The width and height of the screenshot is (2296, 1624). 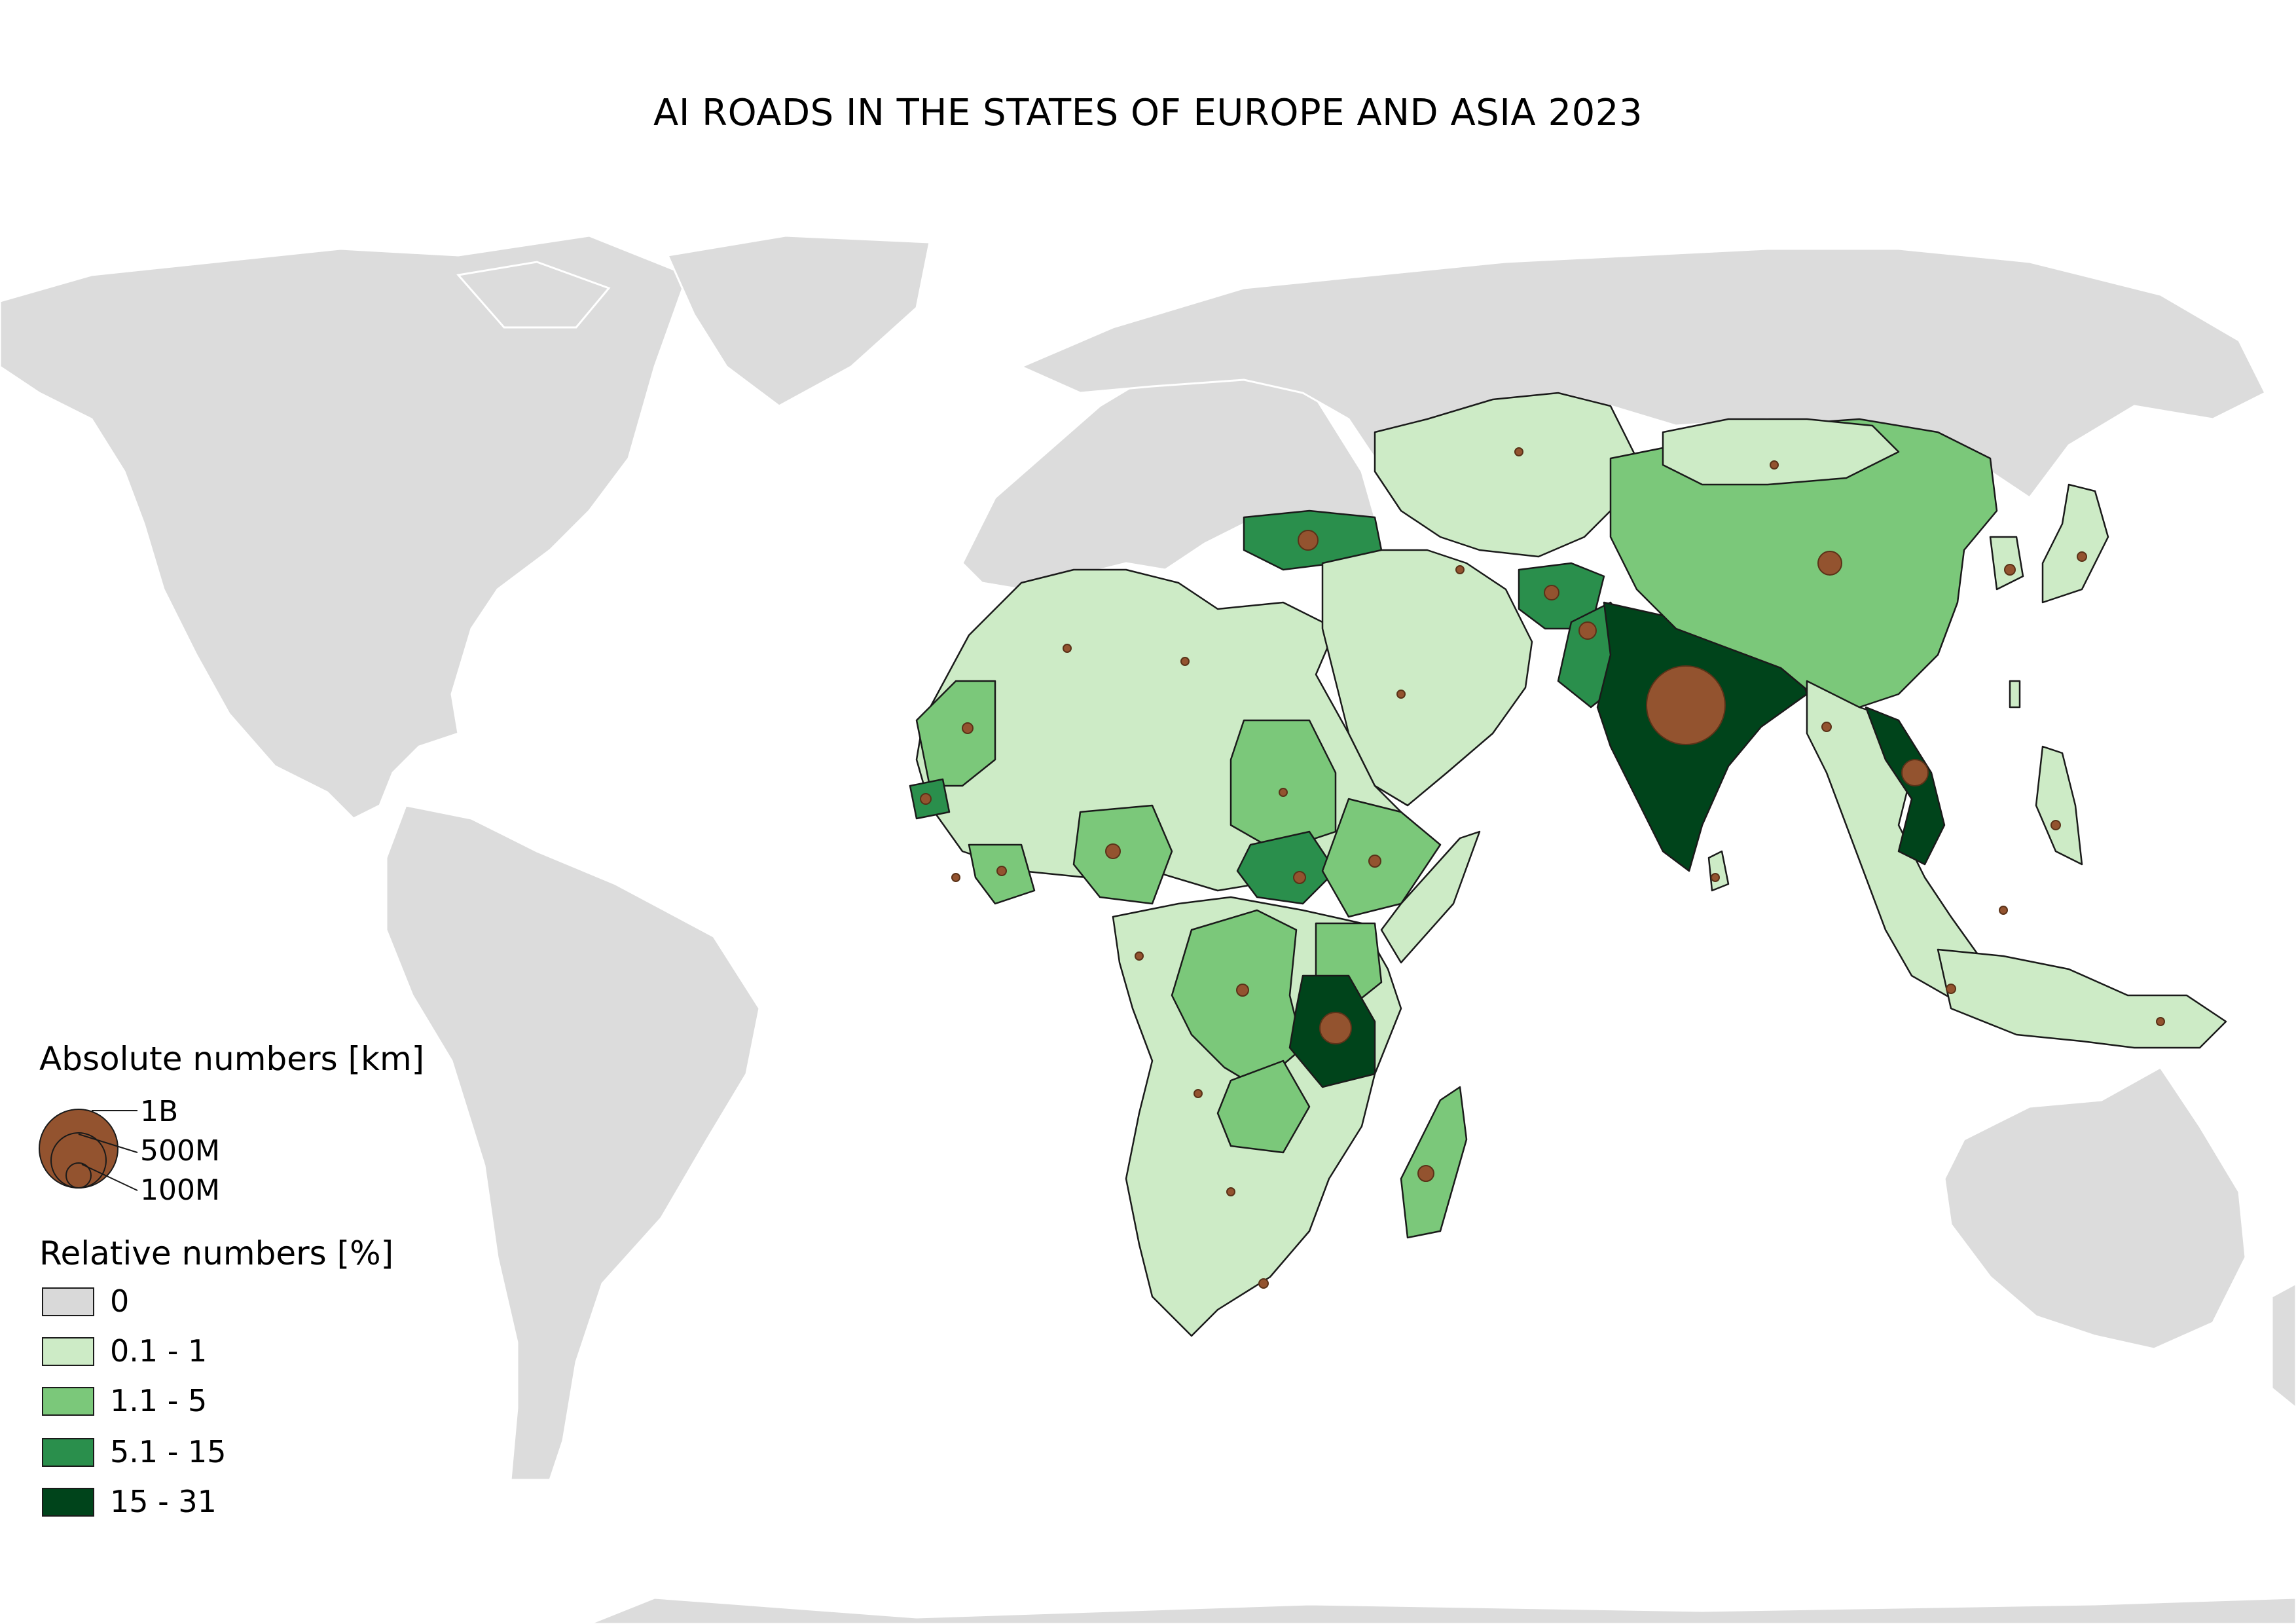 What do you see at coordinates (168, 1451) in the screenshot?
I see `legend-label-3: 5.1 - 15` at bounding box center [168, 1451].